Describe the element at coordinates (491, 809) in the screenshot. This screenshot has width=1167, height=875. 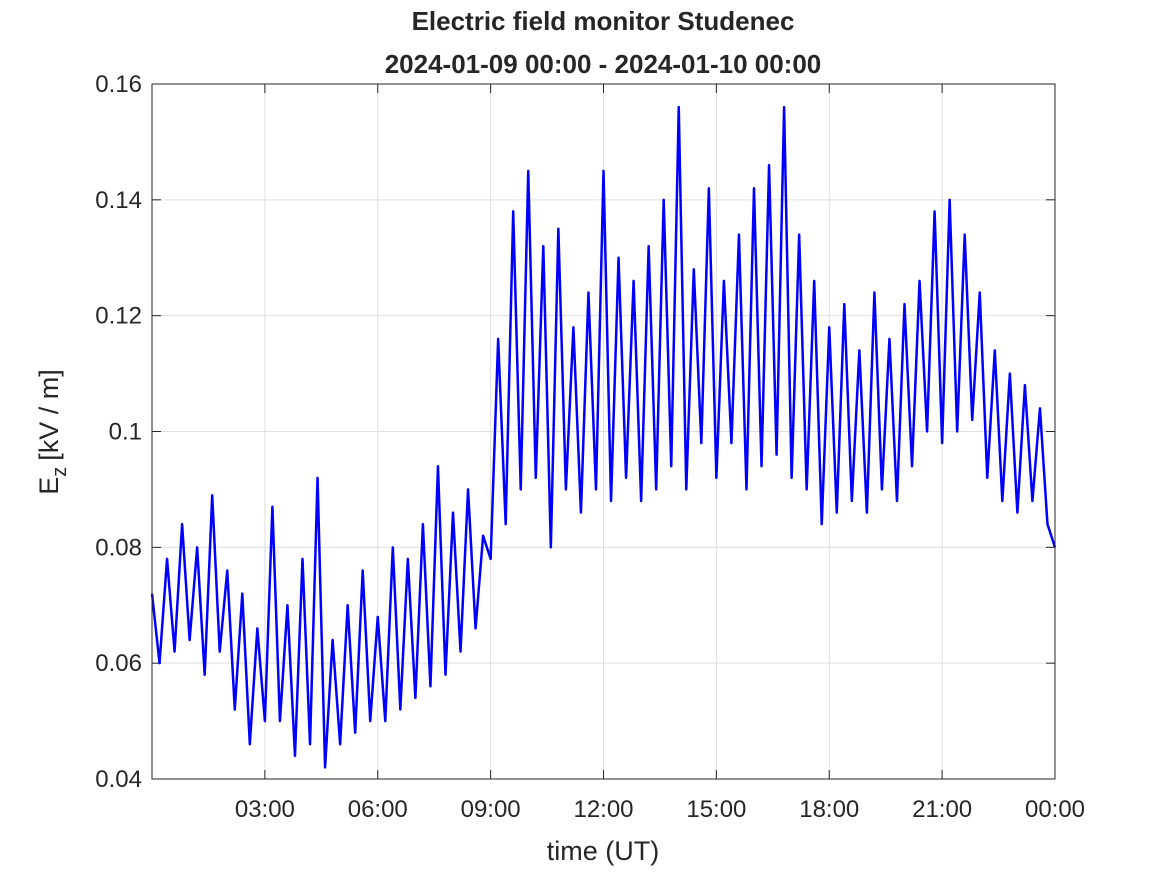
I see `x-tick-label: 09:00` at that location.